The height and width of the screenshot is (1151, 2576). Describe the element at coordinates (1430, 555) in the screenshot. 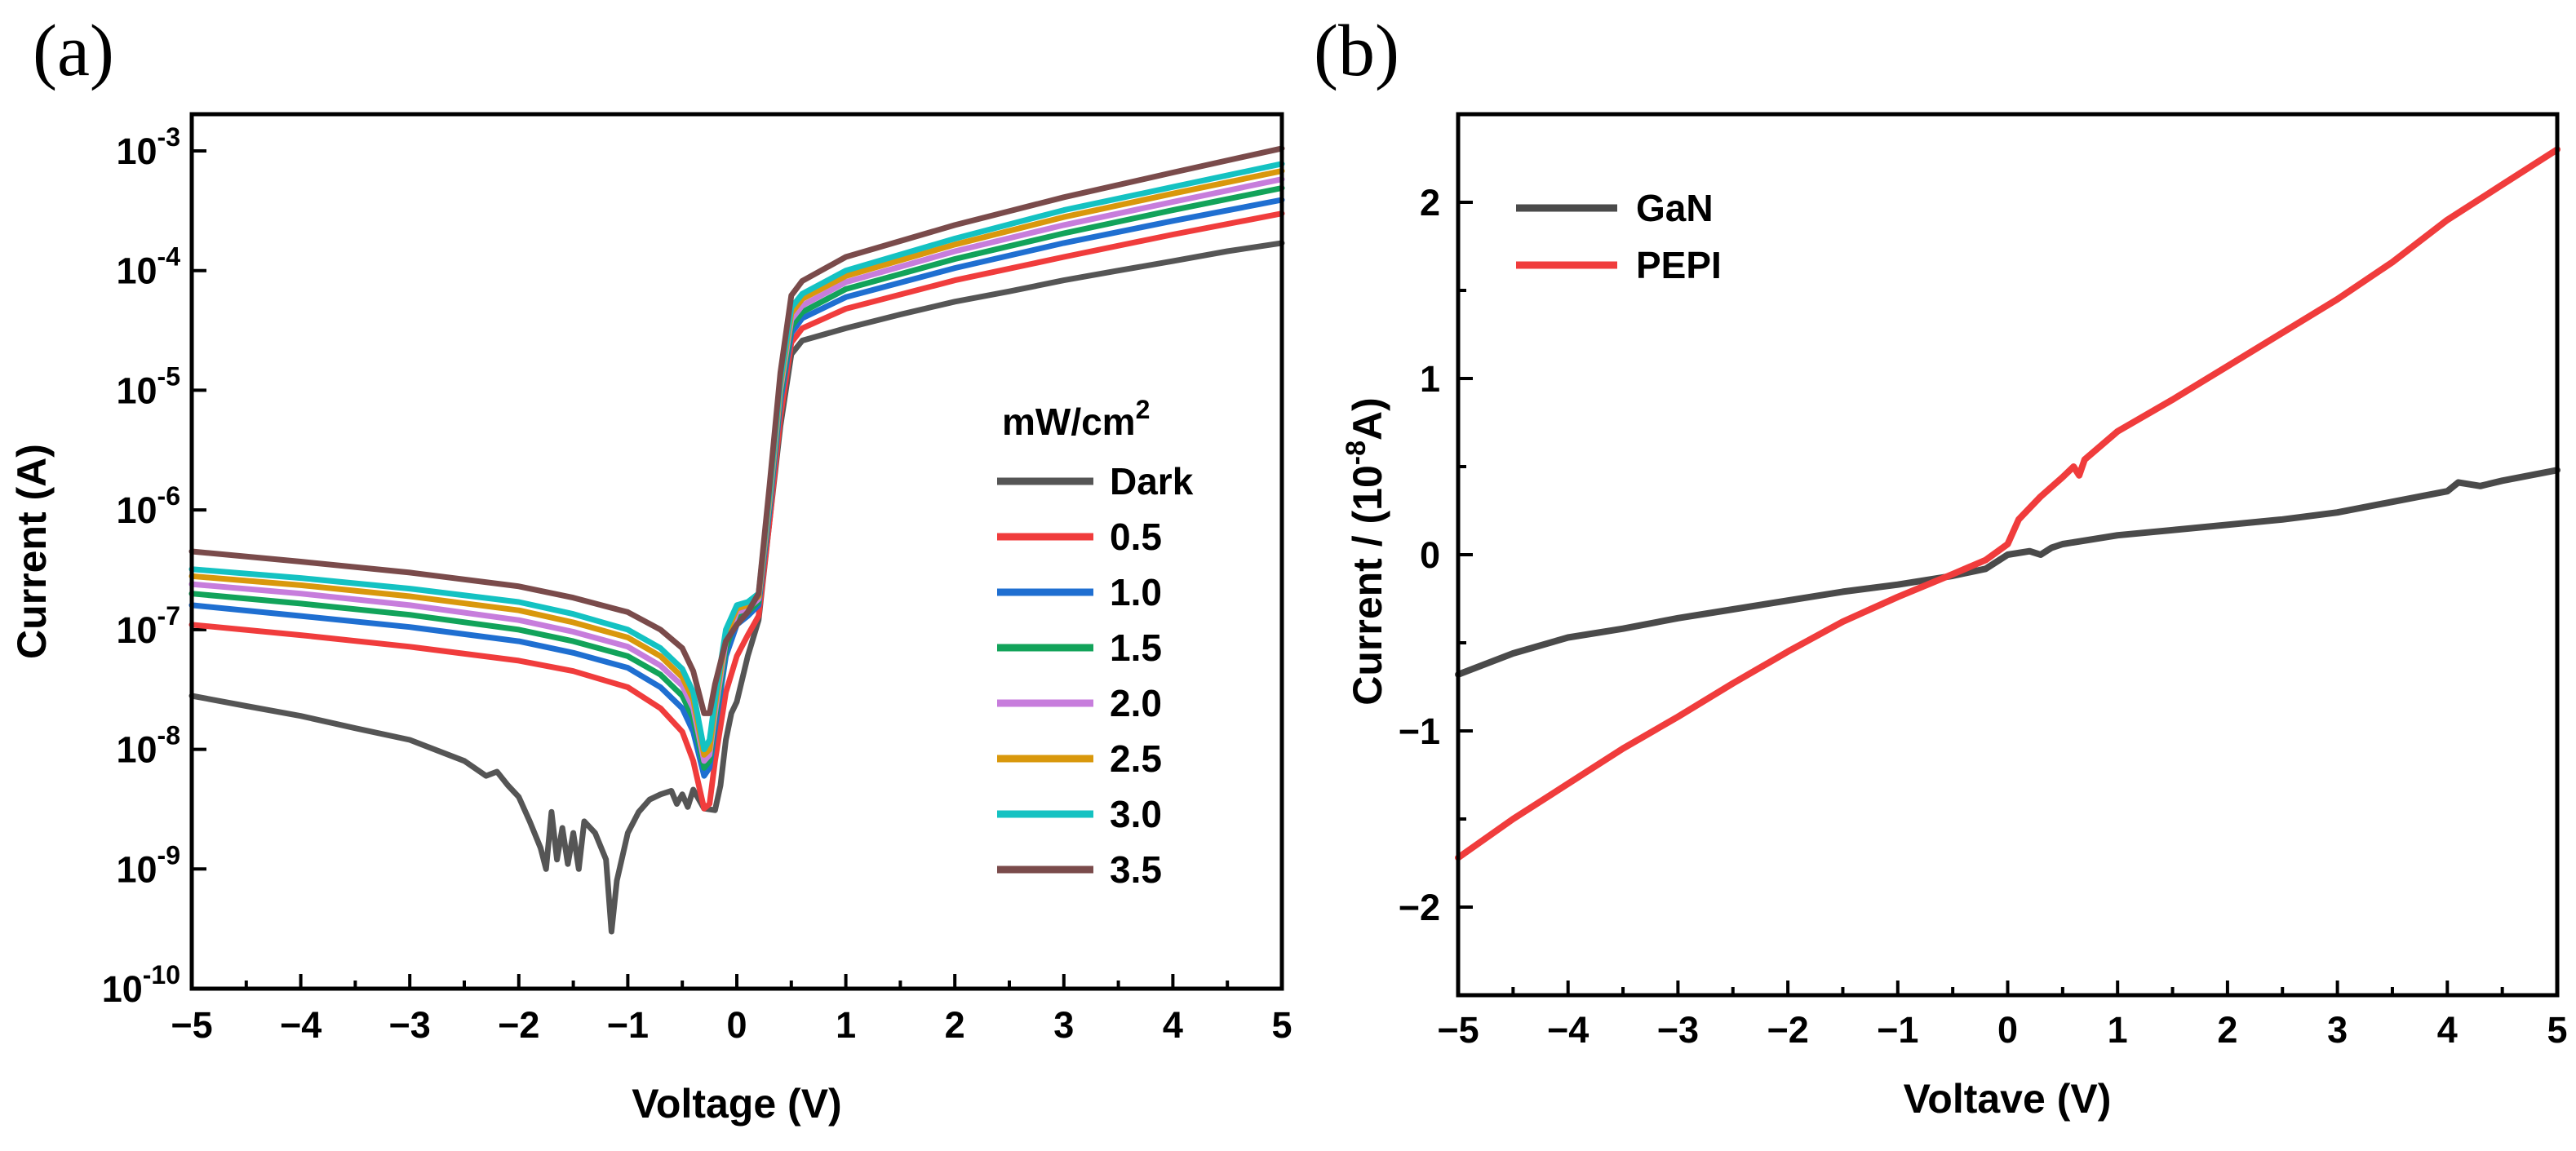

I see `panel-b-ytick-label: 0` at that location.